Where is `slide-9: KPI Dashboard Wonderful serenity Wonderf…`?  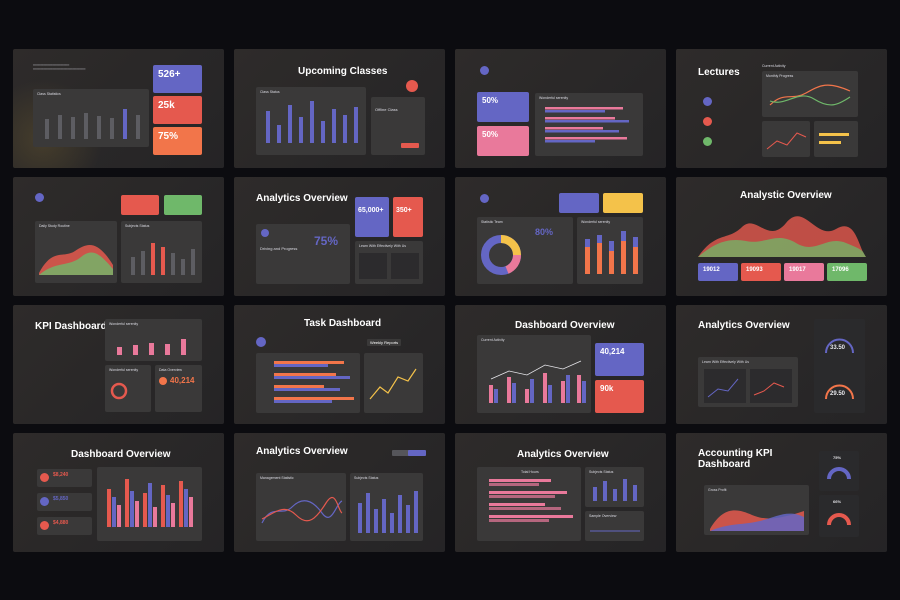
slide-9: KPI Dashboard Wonderful serenity Wonderf… is located at coordinates (118, 364).